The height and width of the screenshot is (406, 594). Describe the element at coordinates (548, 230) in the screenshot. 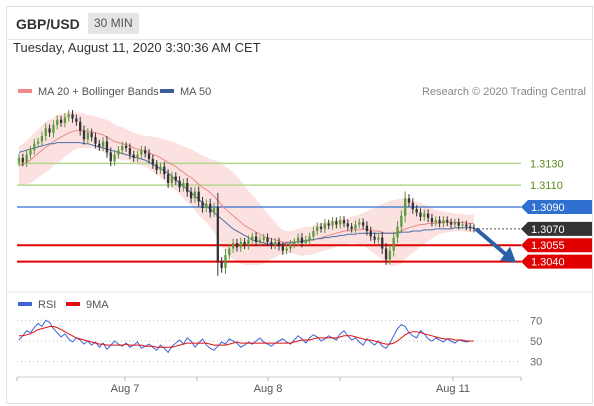

I see `level-1-3070-label: 1.3070` at that location.